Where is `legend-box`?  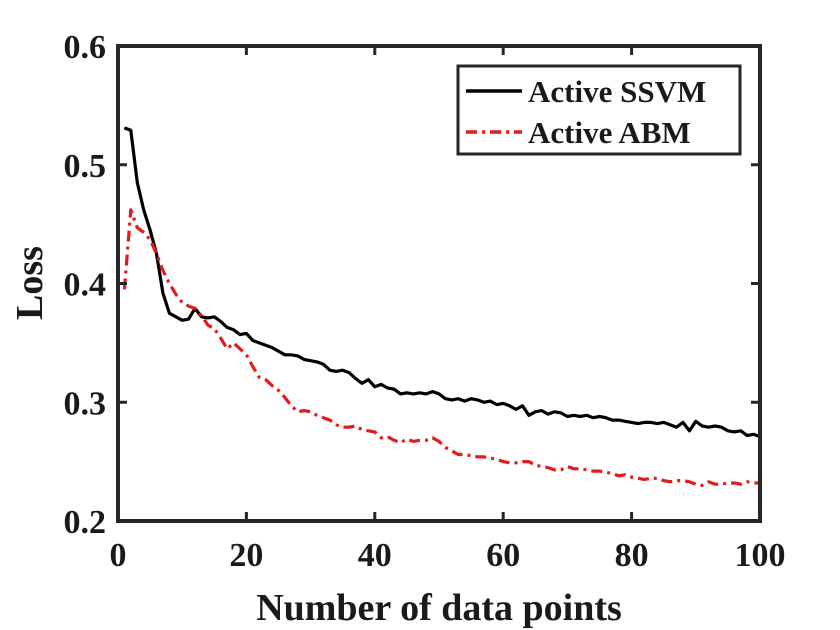 legend-box is located at coordinates (599, 110).